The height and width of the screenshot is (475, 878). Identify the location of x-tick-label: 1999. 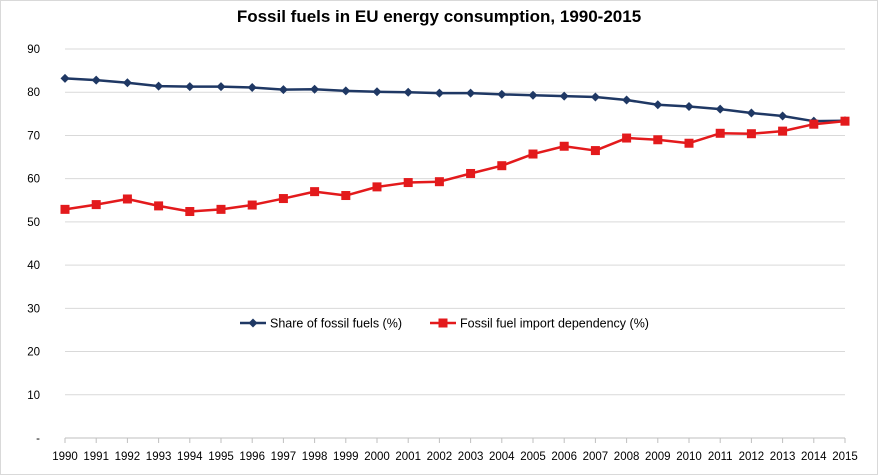
(346, 457).